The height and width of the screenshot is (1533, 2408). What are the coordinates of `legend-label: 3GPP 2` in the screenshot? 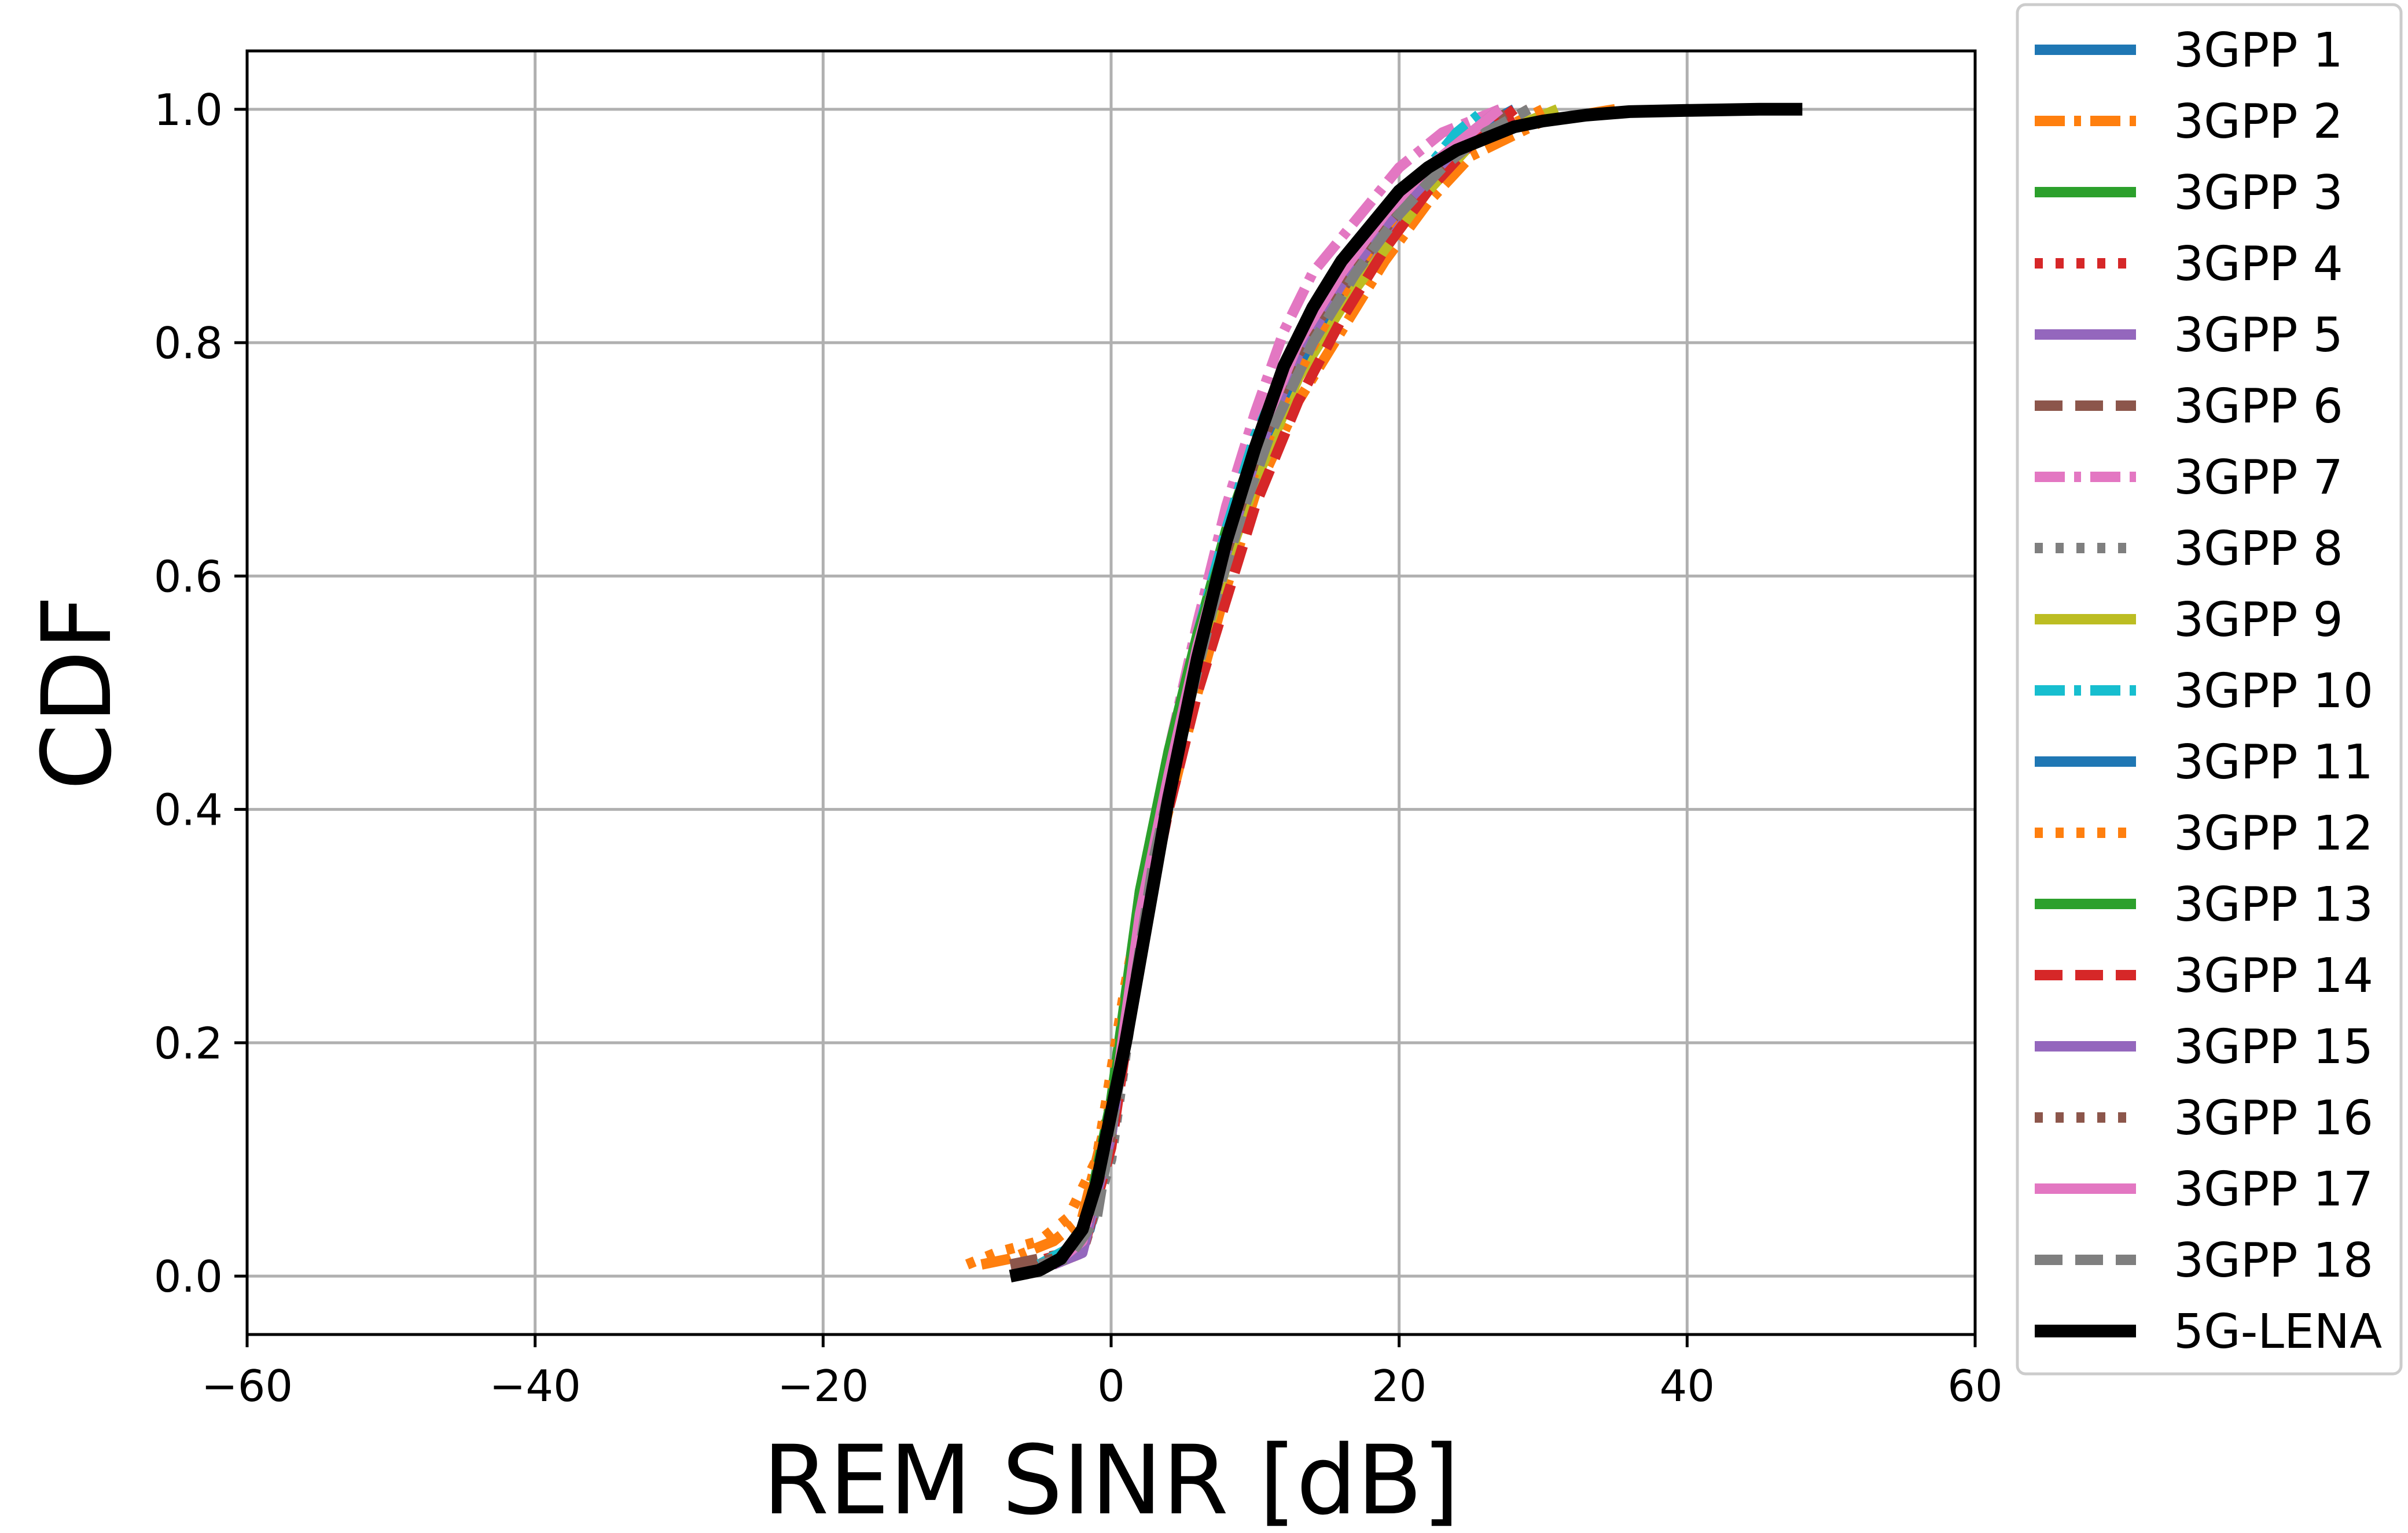 It's located at (2258, 121).